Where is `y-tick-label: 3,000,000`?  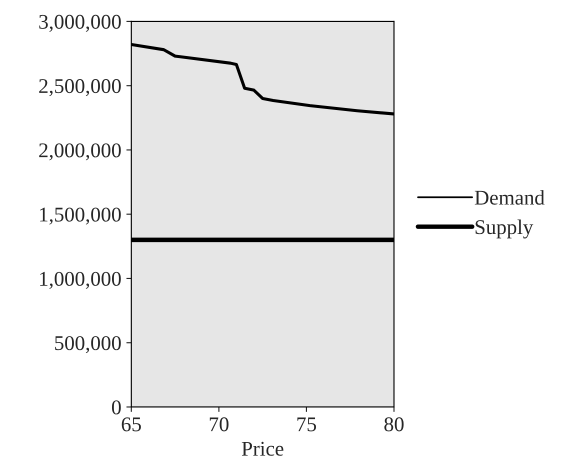 y-tick-label: 3,000,000 is located at coordinates (80, 23).